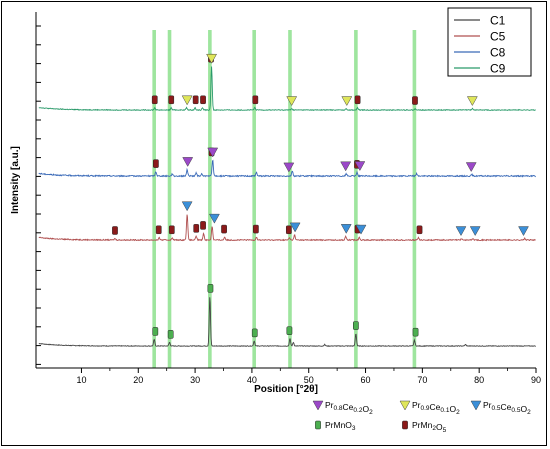  Describe the element at coordinates (422, 380) in the screenshot. I see `x-tick-label: 70` at that location.